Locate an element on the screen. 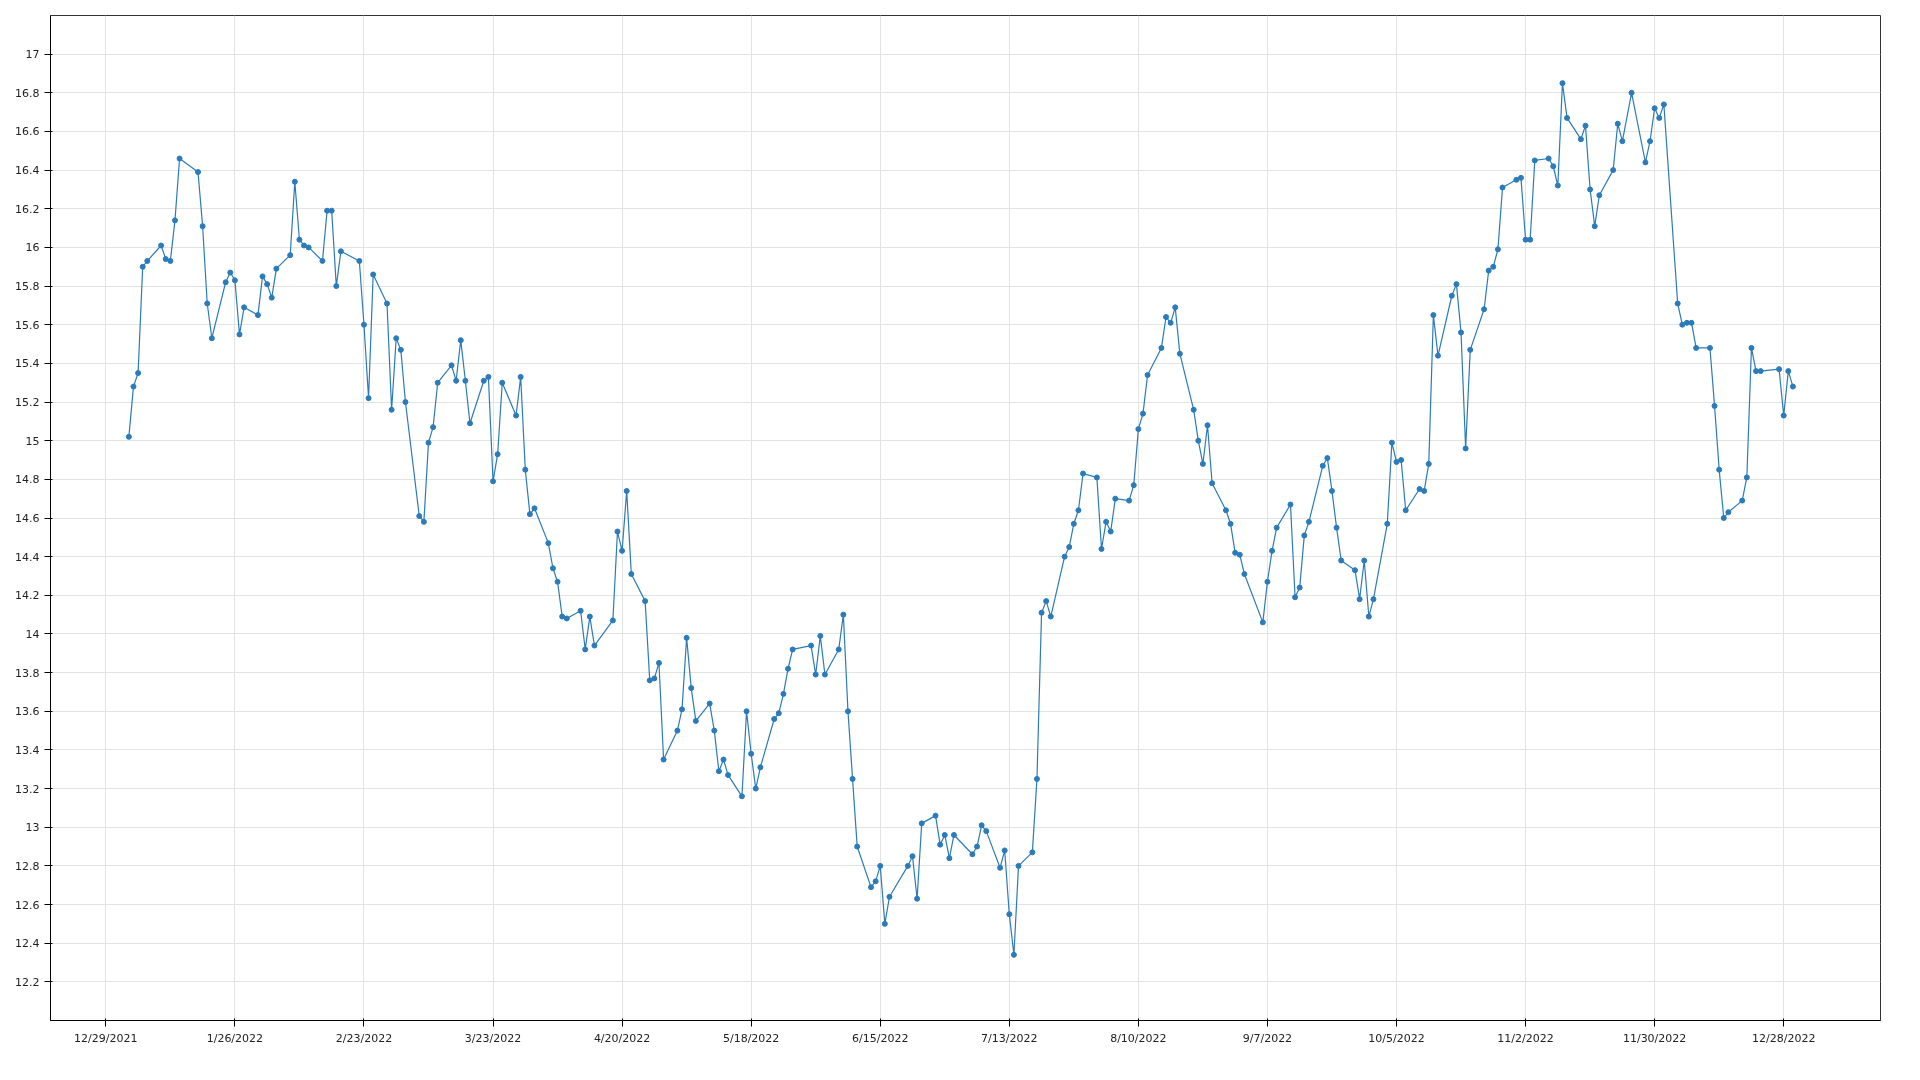 This screenshot has width=1920, height=1080. y-tick-label: 12.4 is located at coordinates (27, 944).